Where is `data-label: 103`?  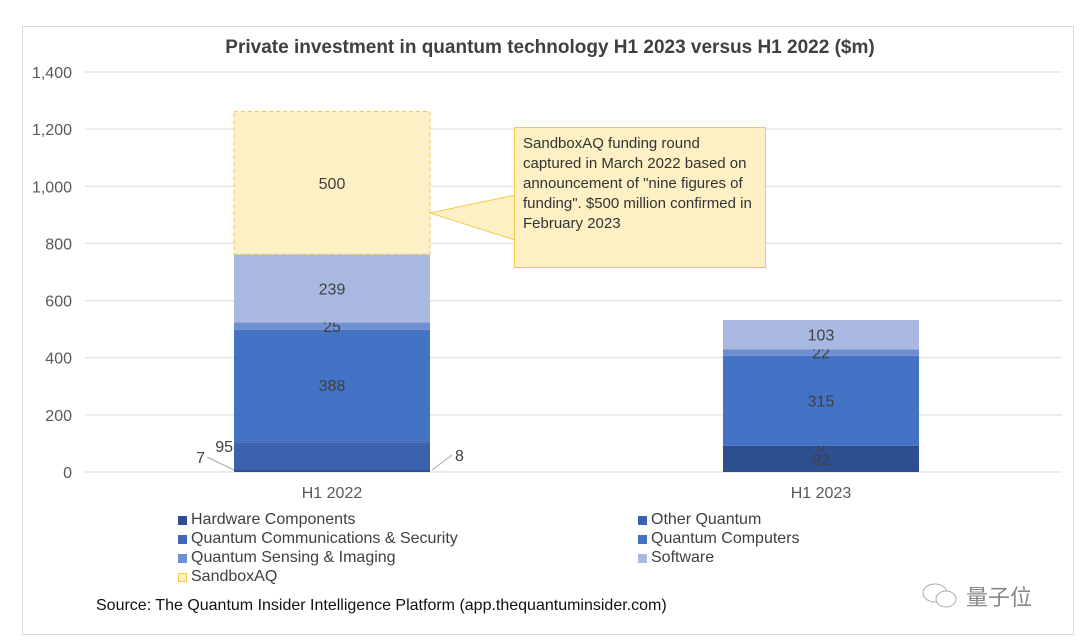 data-label: 103 is located at coordinates (821, 336).